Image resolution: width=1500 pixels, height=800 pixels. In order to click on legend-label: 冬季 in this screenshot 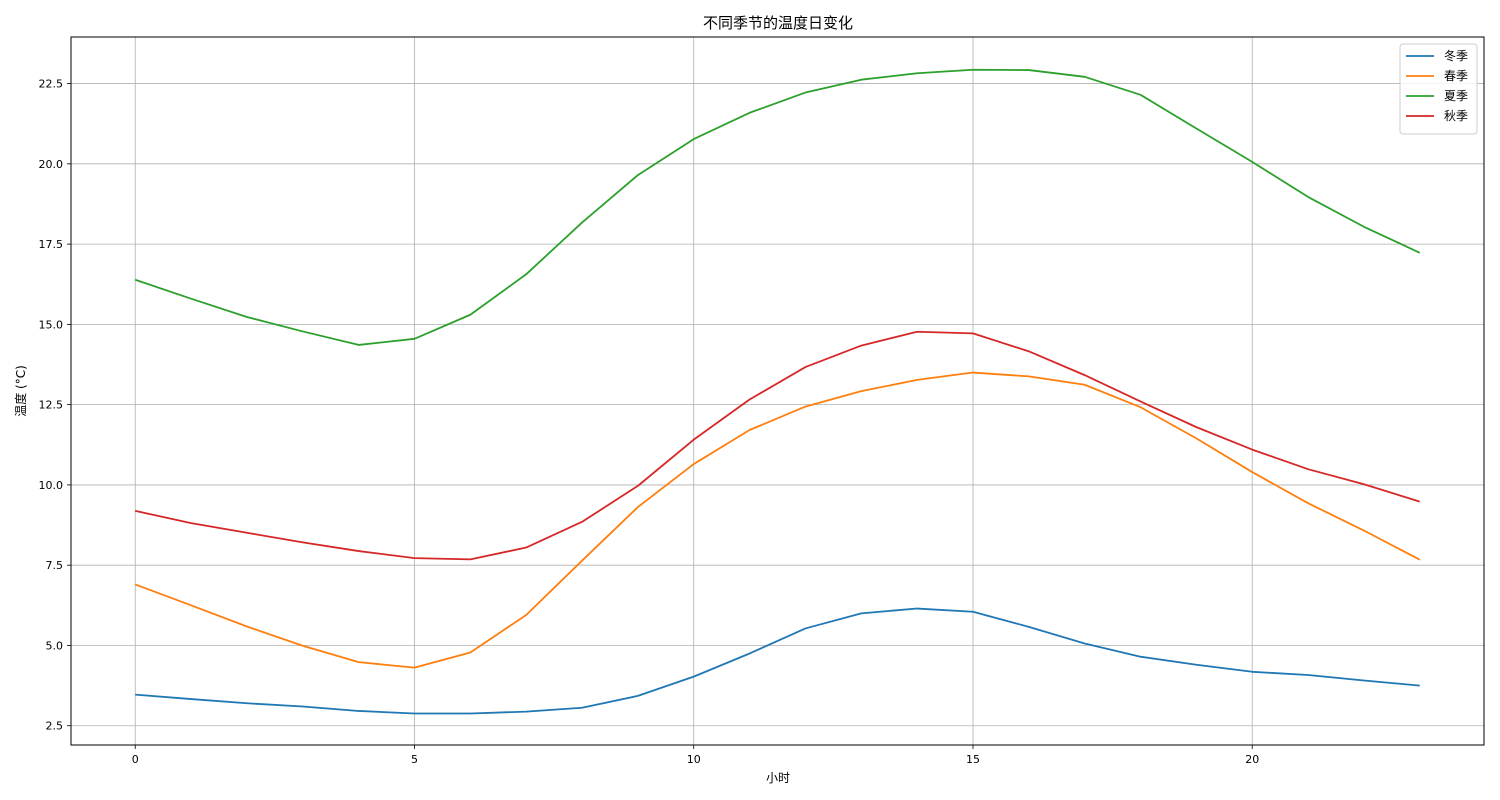, I will do `click(1456, 55)`.